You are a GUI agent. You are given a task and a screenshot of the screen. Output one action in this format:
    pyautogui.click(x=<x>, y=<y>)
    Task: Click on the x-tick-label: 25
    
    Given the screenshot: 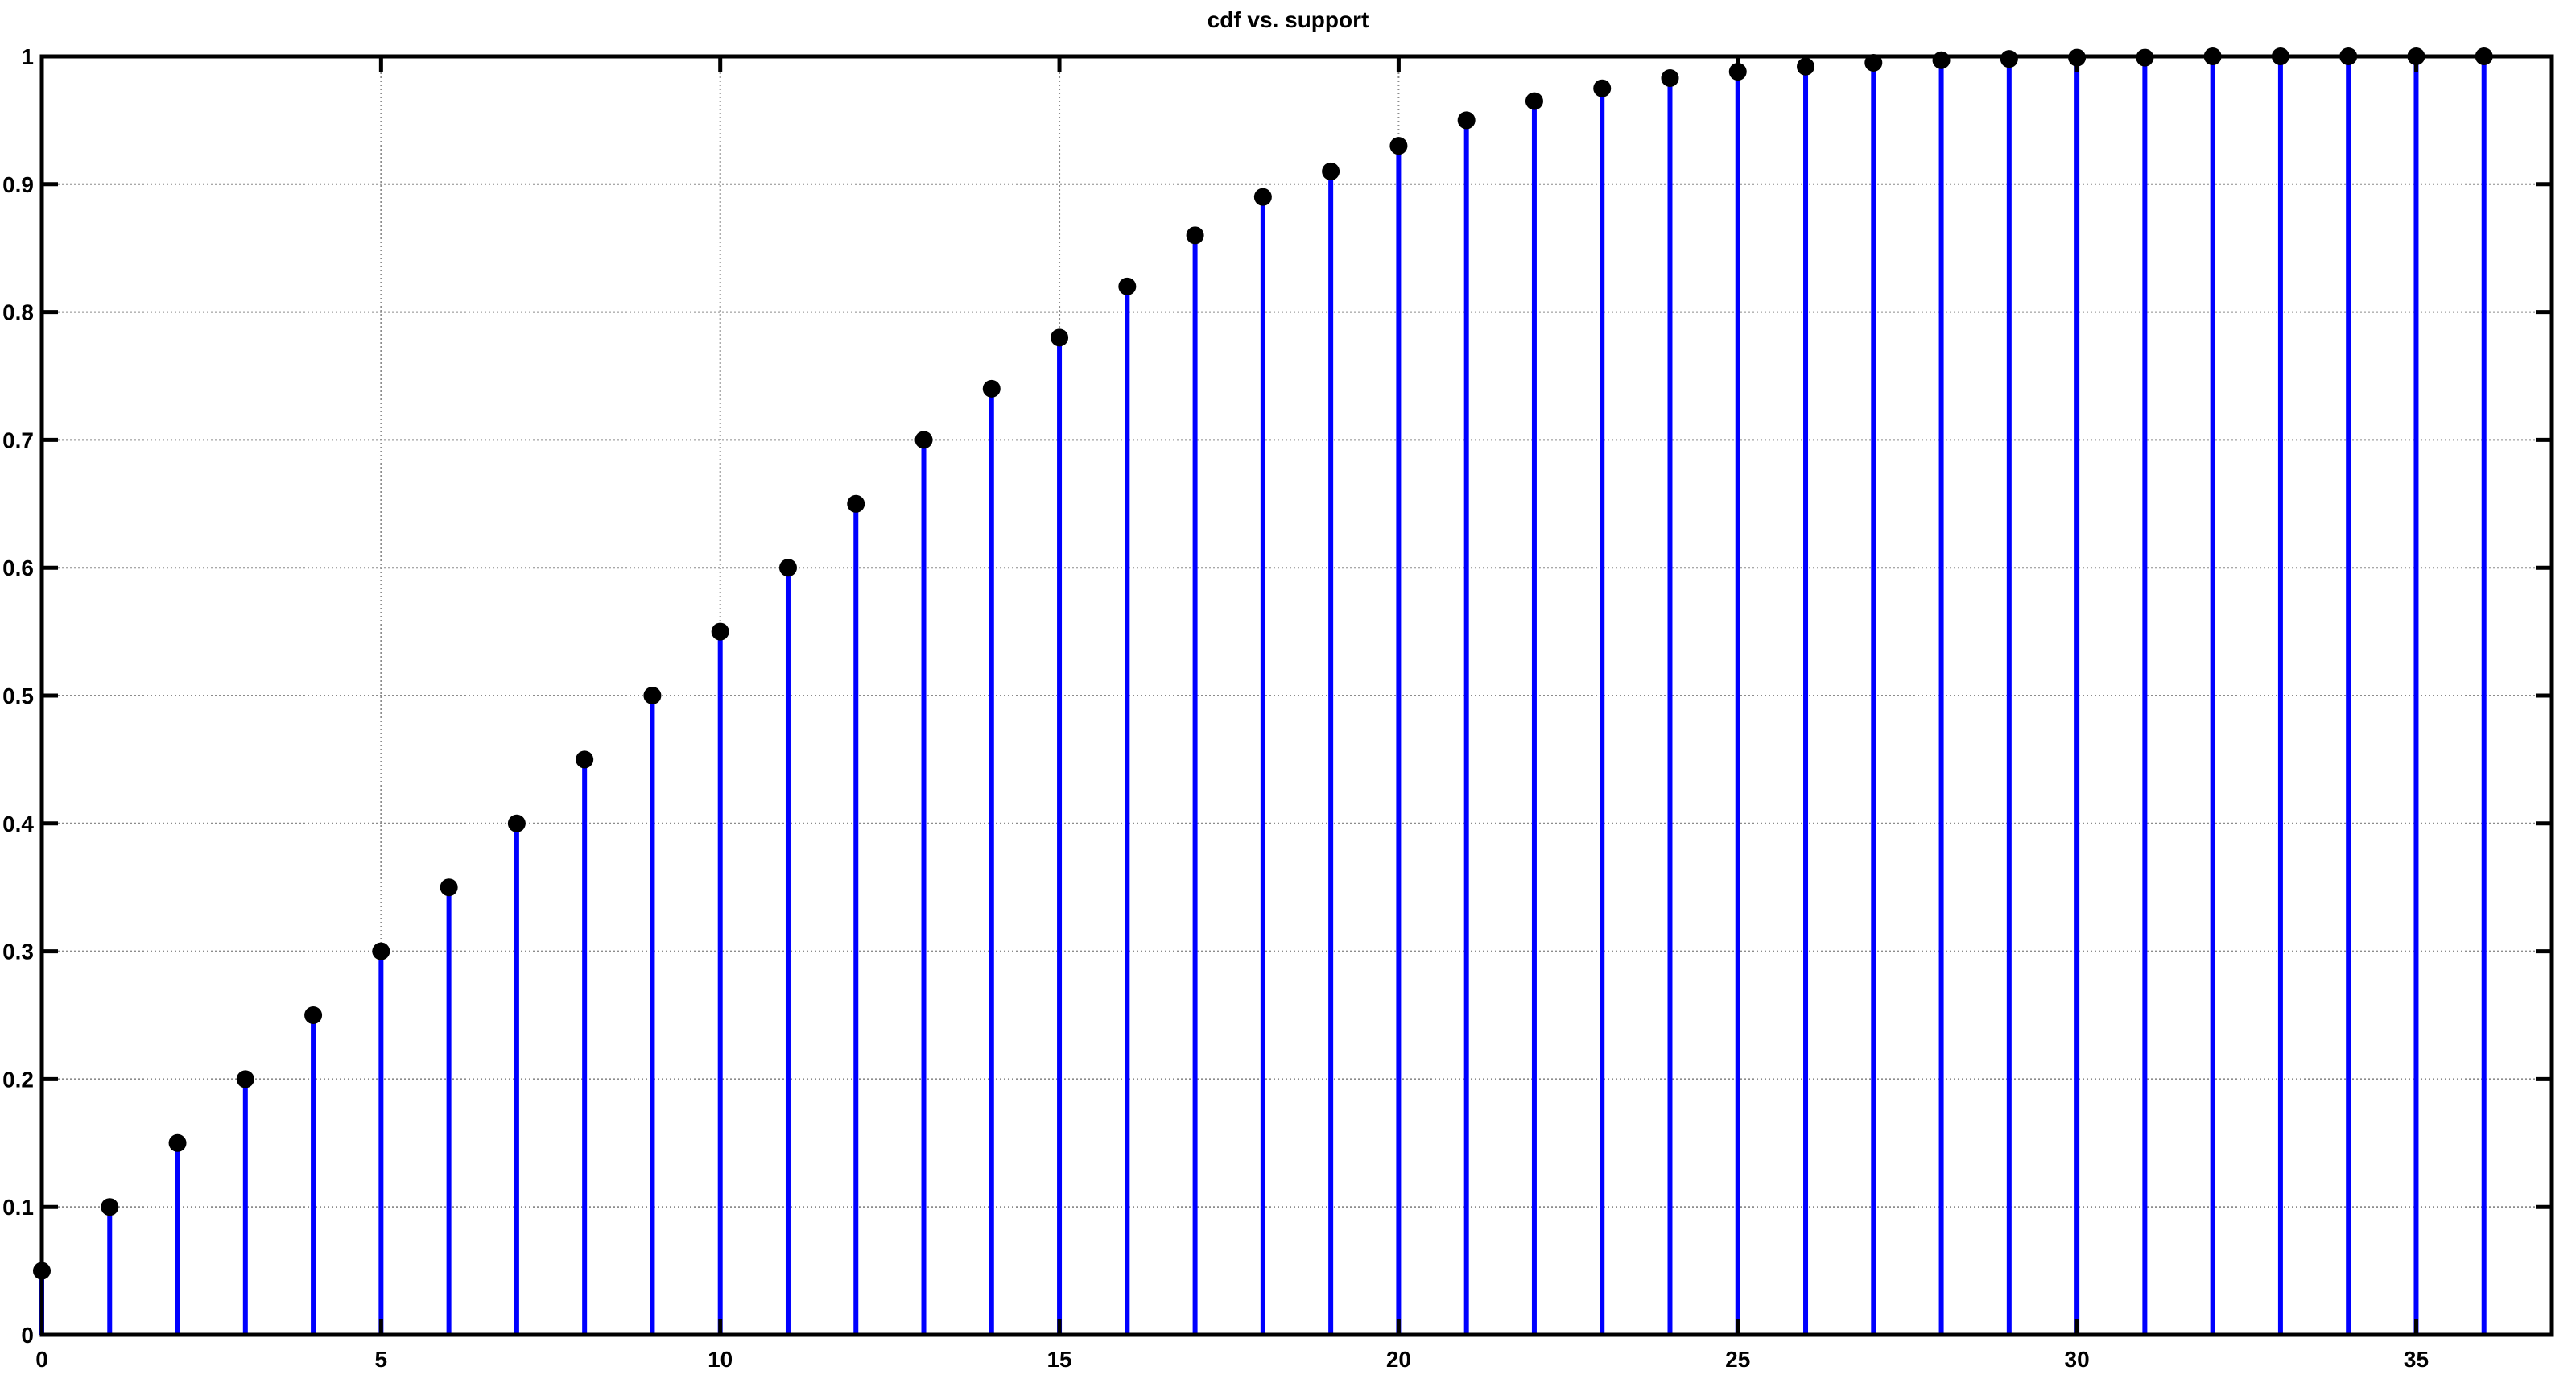 What is the action you would take?
    pyautogui.click(x=1737, y=1359)
    